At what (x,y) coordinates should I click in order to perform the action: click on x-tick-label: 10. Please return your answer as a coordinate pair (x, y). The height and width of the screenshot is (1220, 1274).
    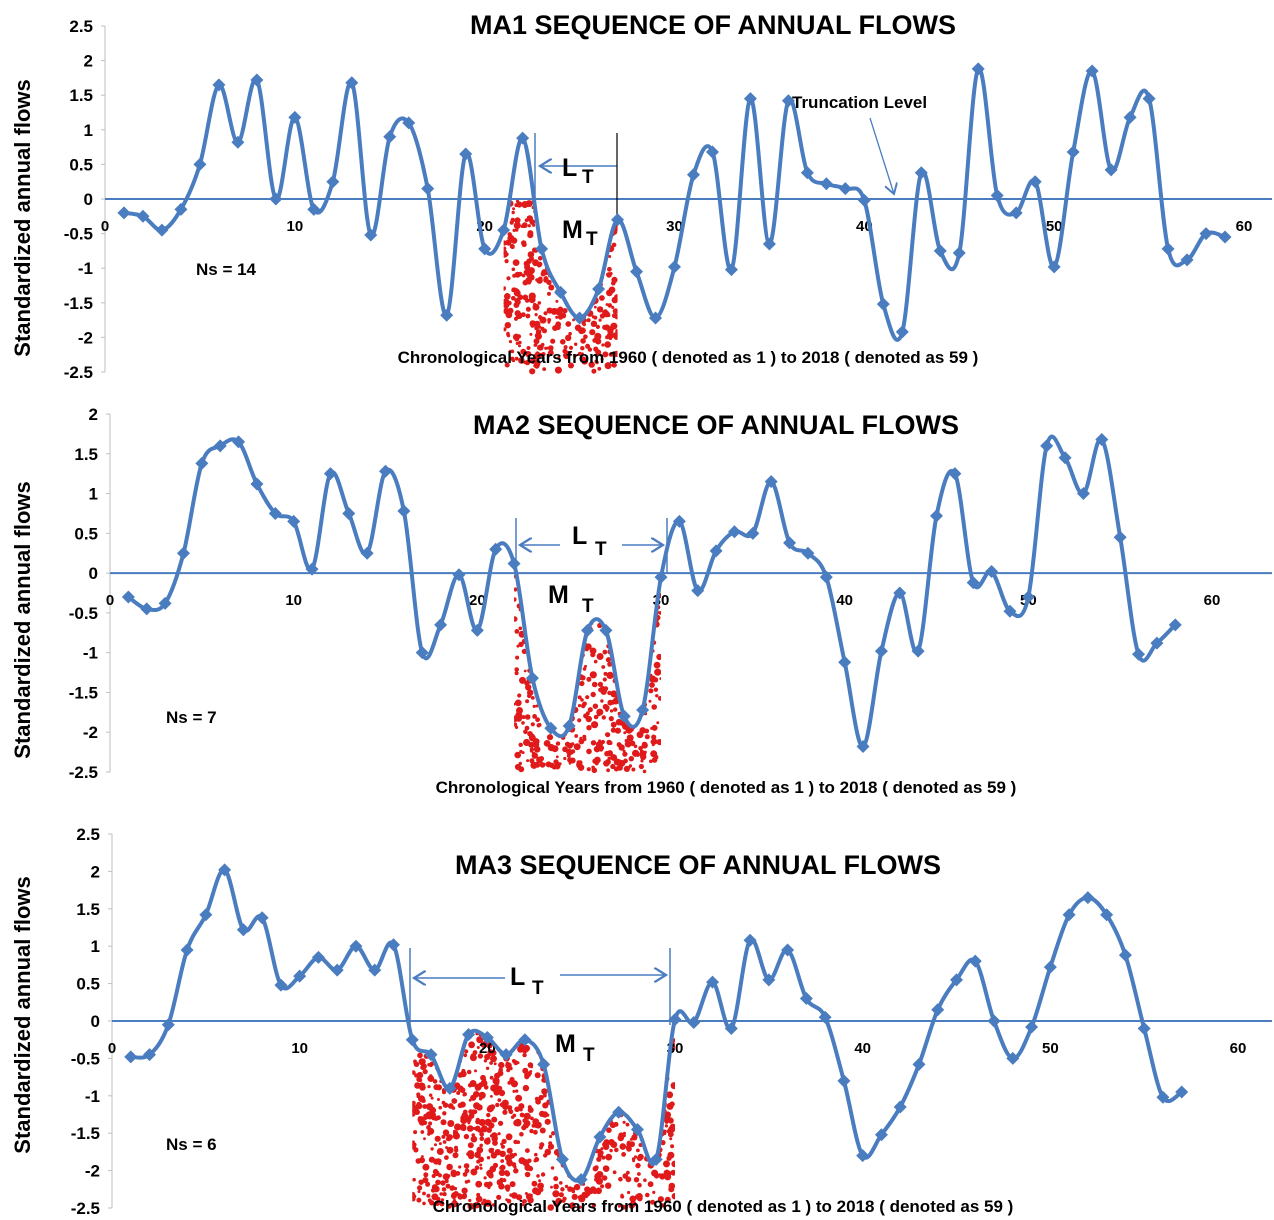
    Looking at the image, I should click on (299, 1048).